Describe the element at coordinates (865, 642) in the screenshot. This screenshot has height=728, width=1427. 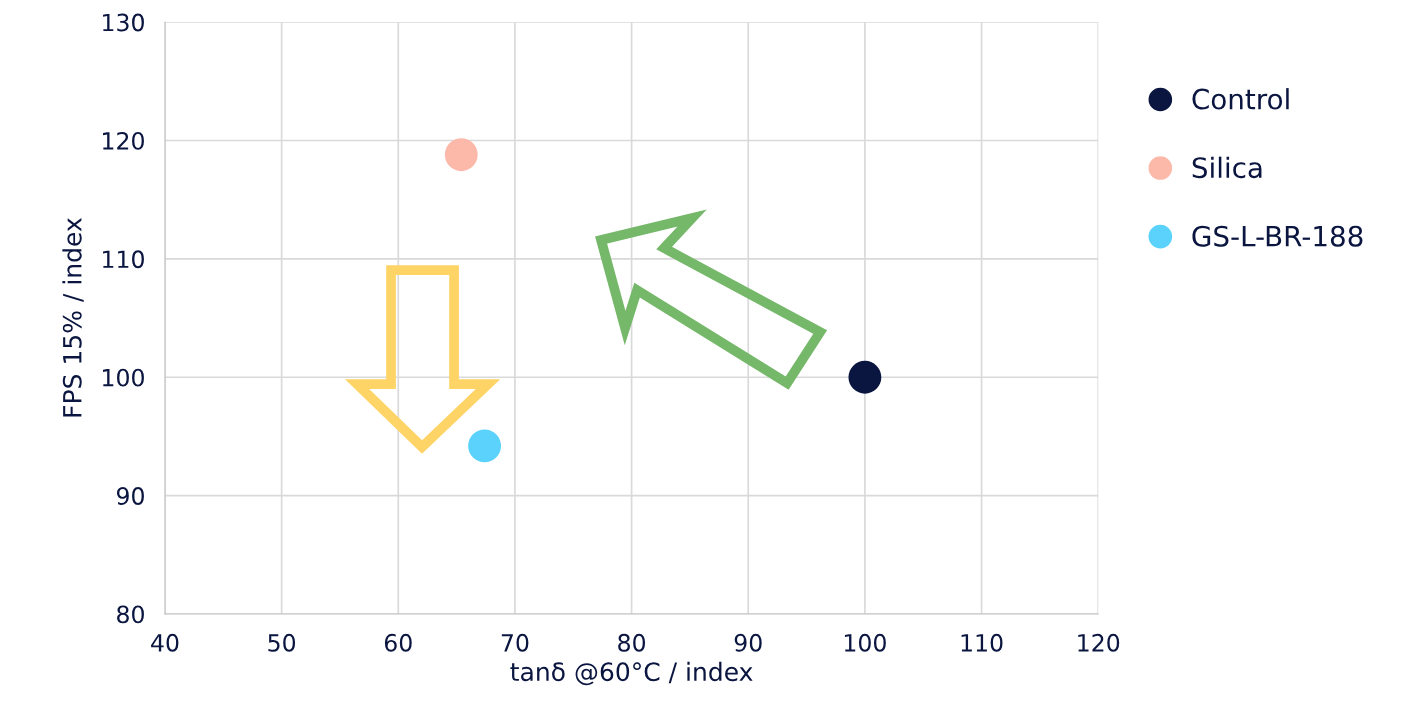
I see `x-tick-label: 100` at that location.